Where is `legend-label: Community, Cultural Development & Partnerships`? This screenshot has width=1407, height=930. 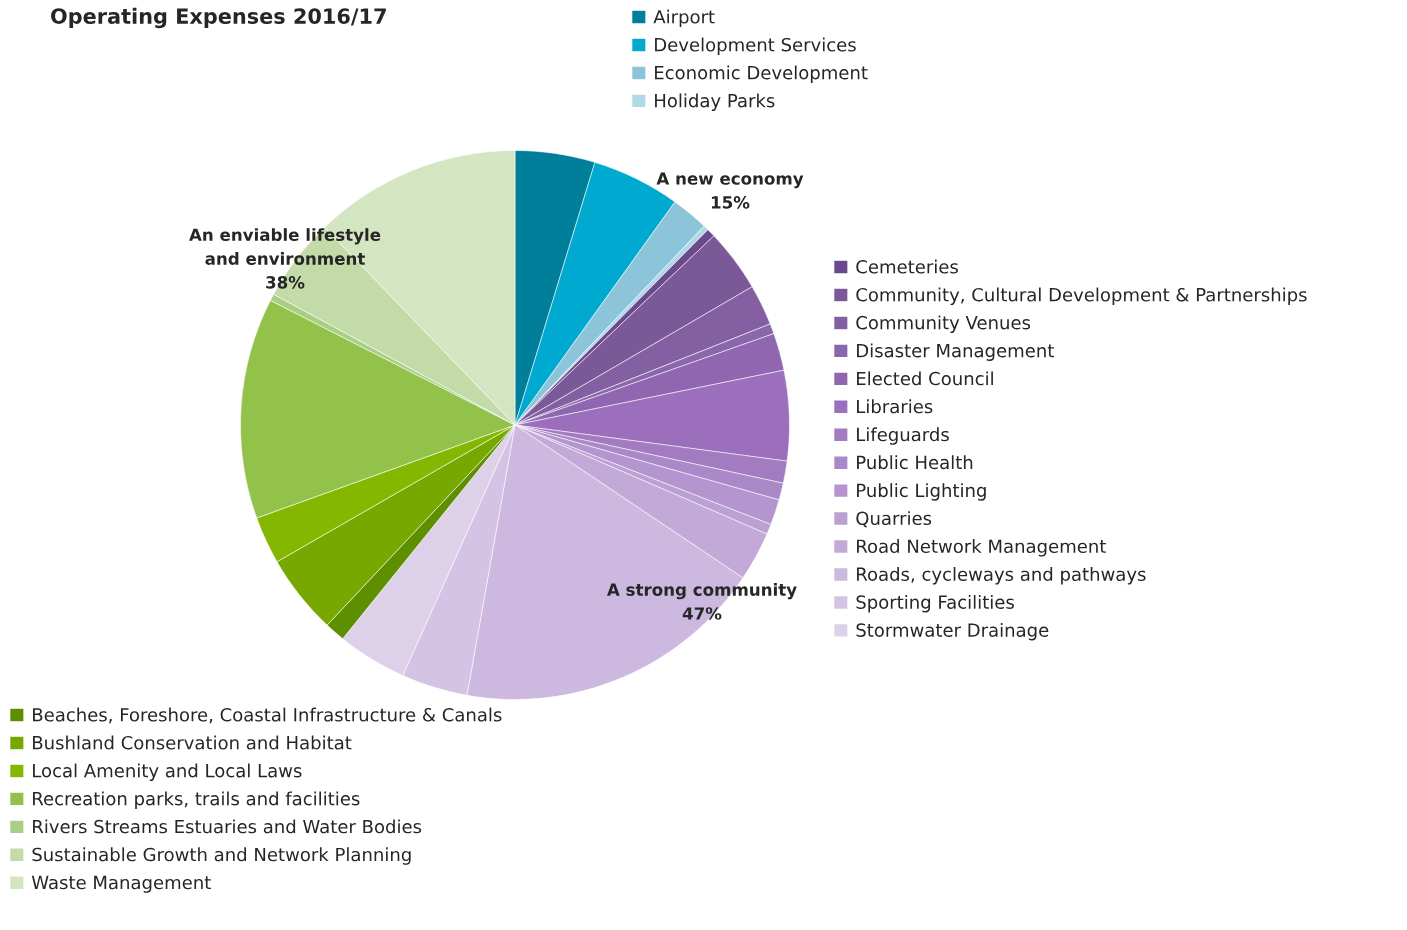
legend-label: Community, Cultural Development & Partnerships is located at coordinates (1081, 296).